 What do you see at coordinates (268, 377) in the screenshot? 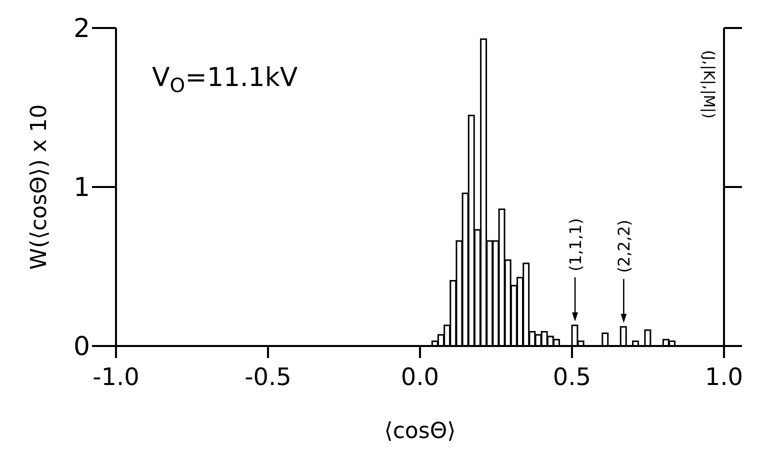
I see `x-tick-label: -0.5` at bounding box center [268, 377].